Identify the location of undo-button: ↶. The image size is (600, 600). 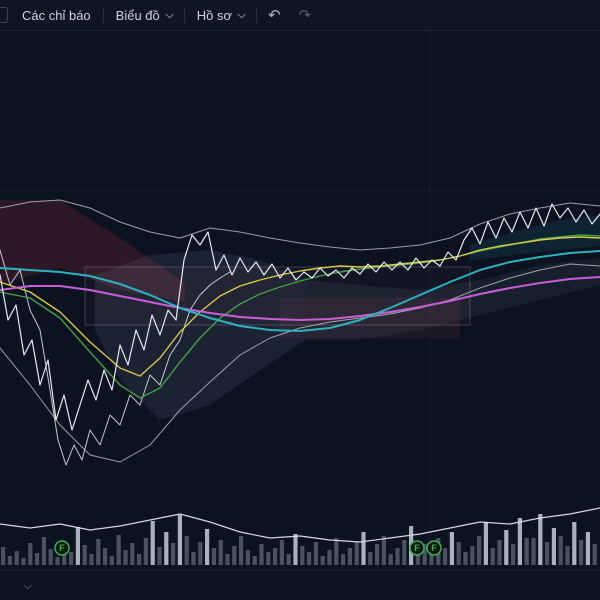
(274, 15).